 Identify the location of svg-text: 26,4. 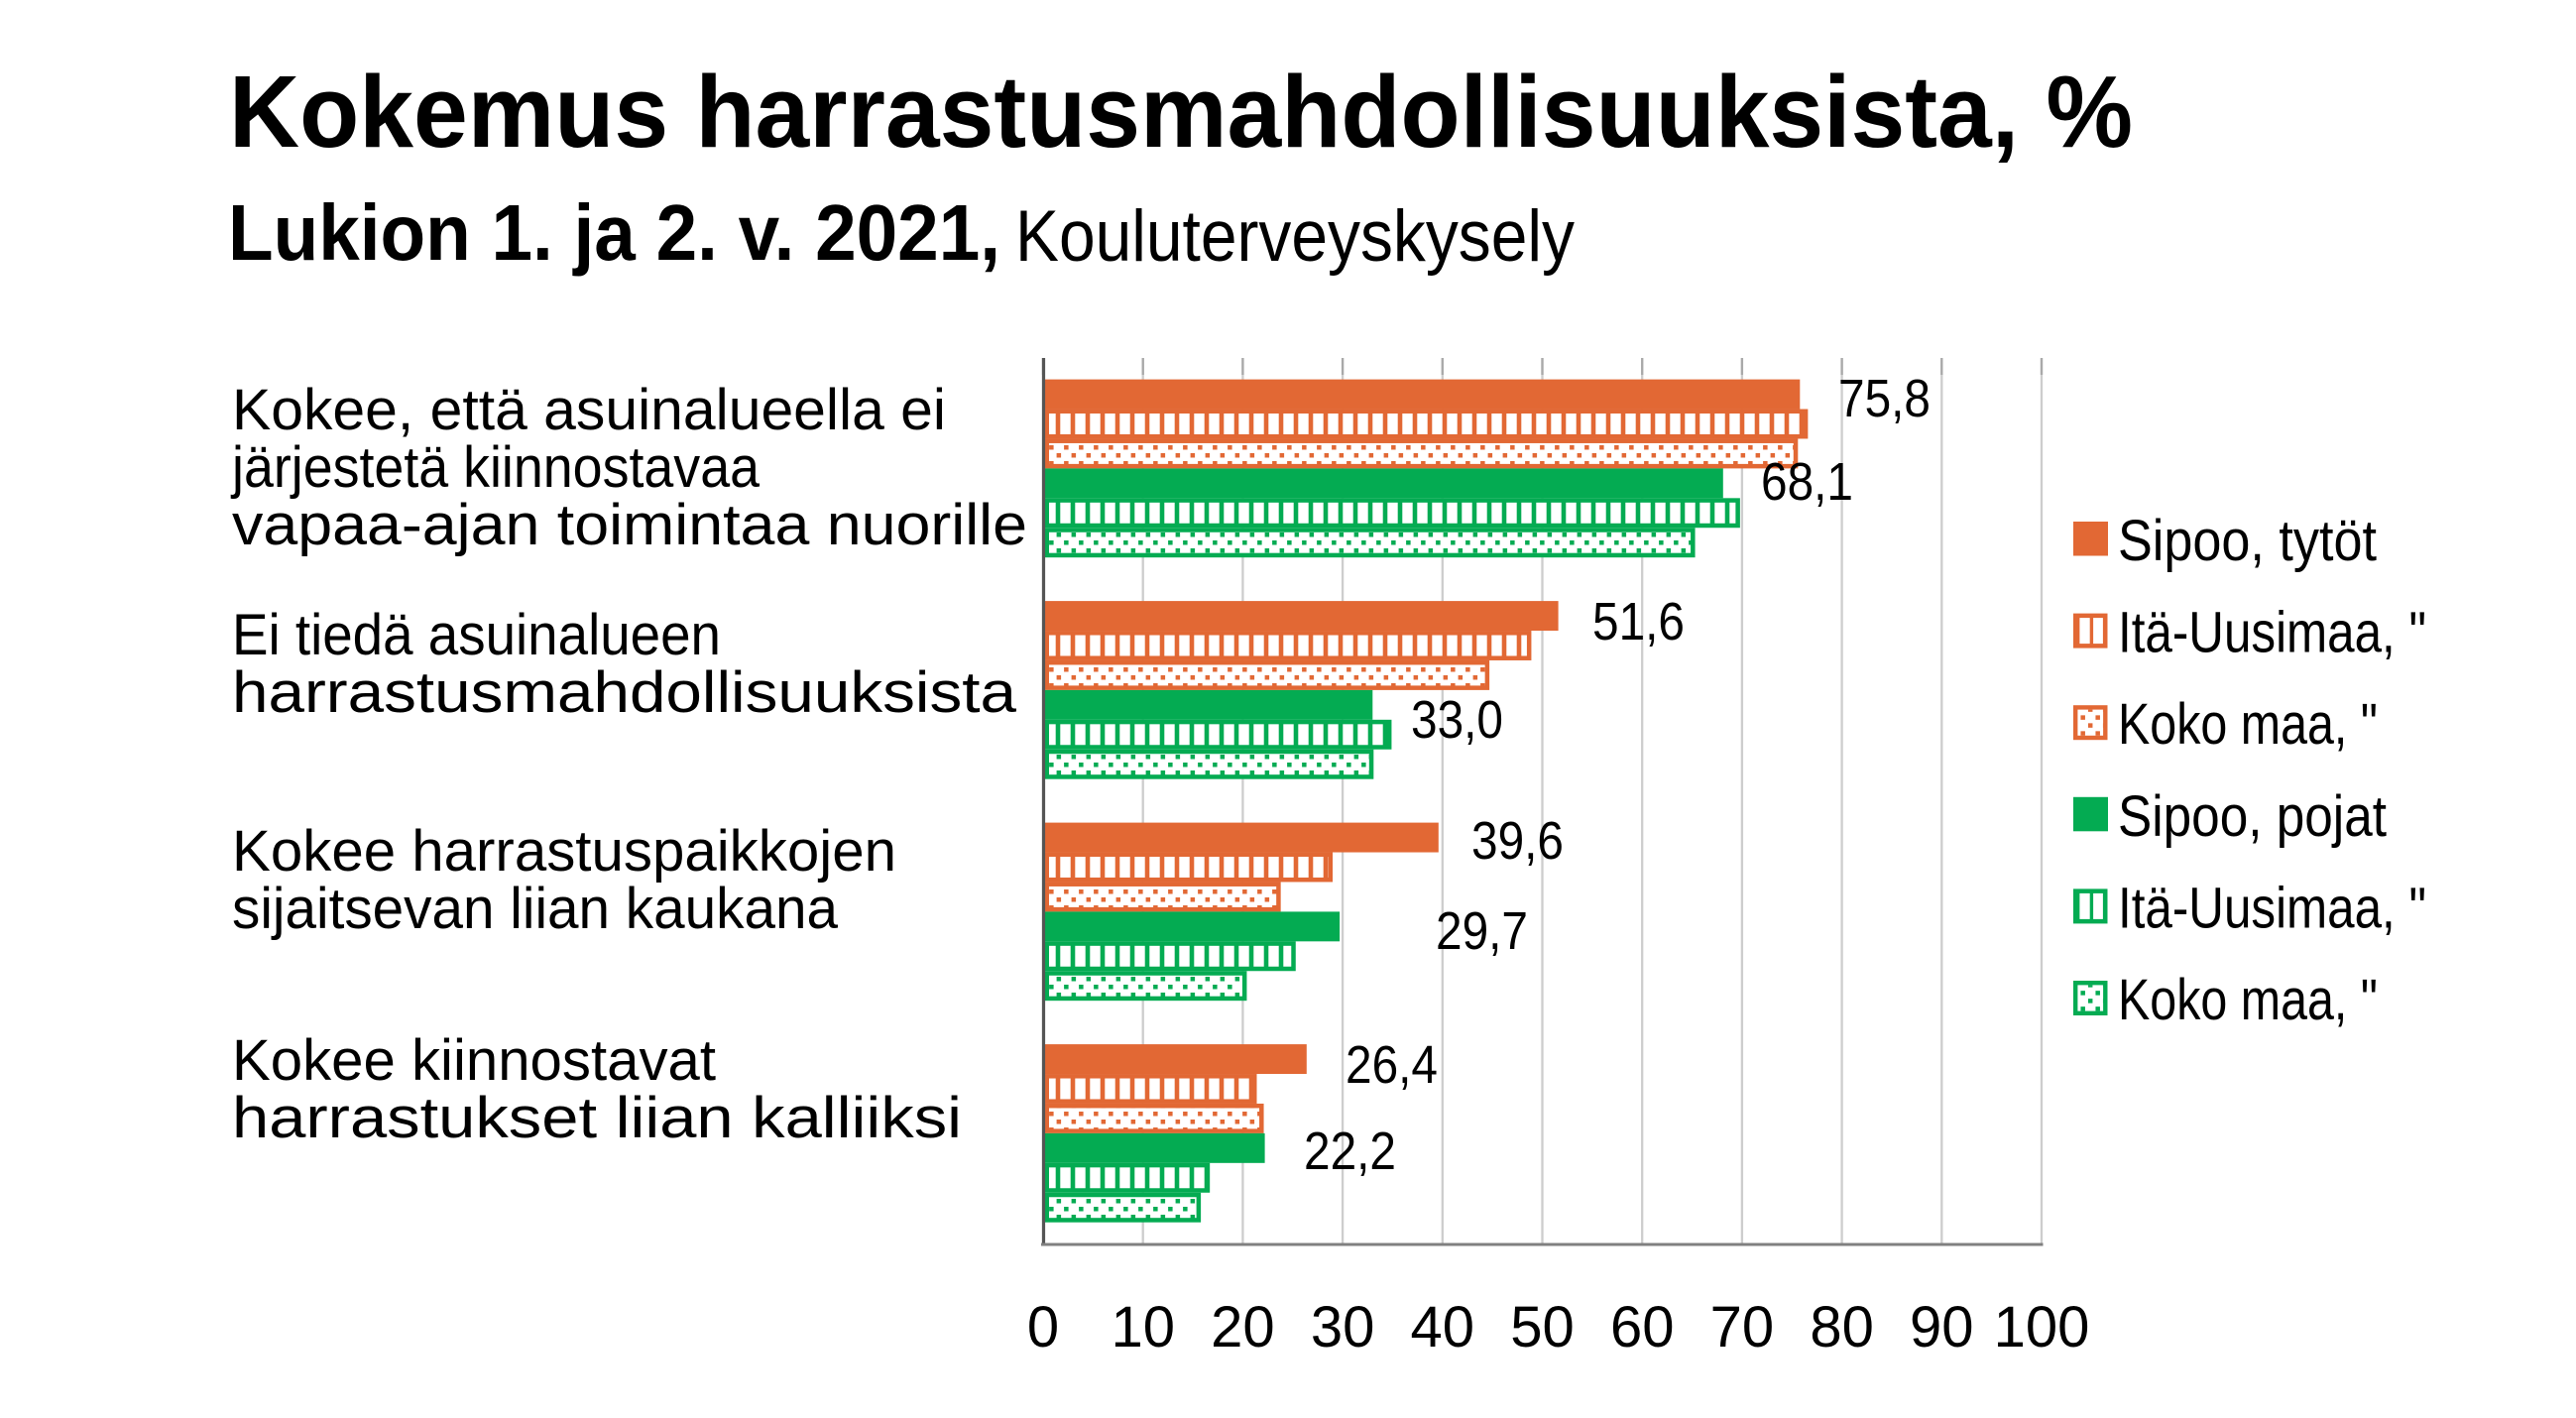
(1392, 1065).